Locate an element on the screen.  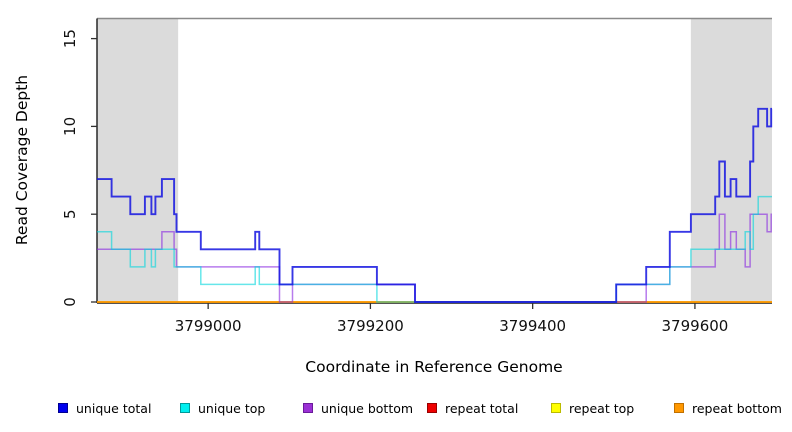
legend-swatch-unique-bottom is located at coordinates (308, 408).